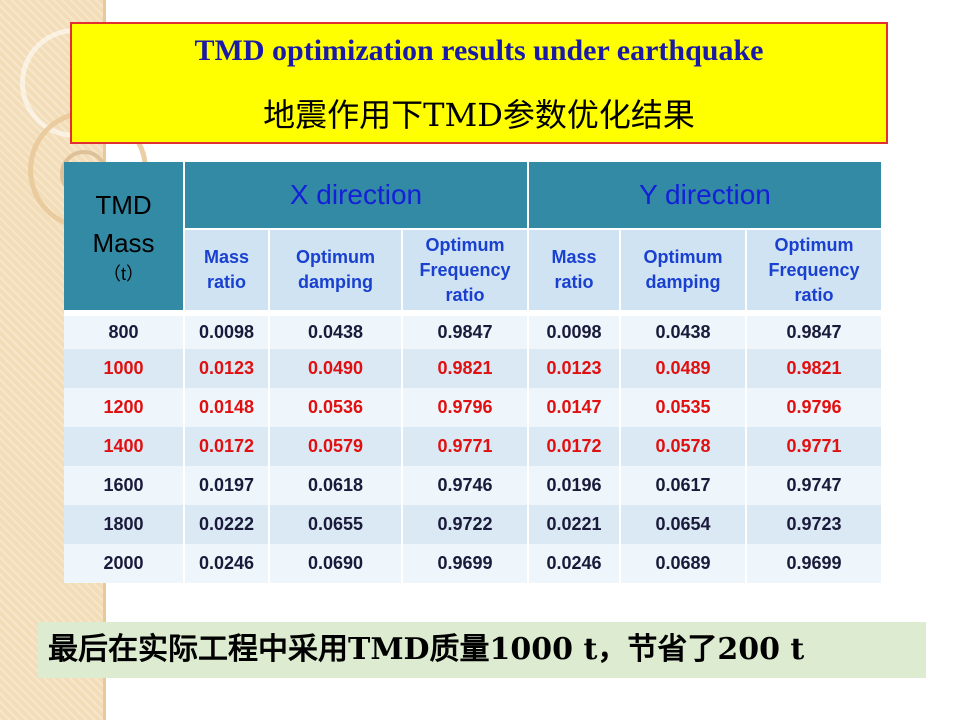 The width and height of the screenshot is (960, 720). What do you see at coordinates (124, 485) in the screenshot?
I see `cell-tmd-mass: 1600` at bounding box center [124, 485].